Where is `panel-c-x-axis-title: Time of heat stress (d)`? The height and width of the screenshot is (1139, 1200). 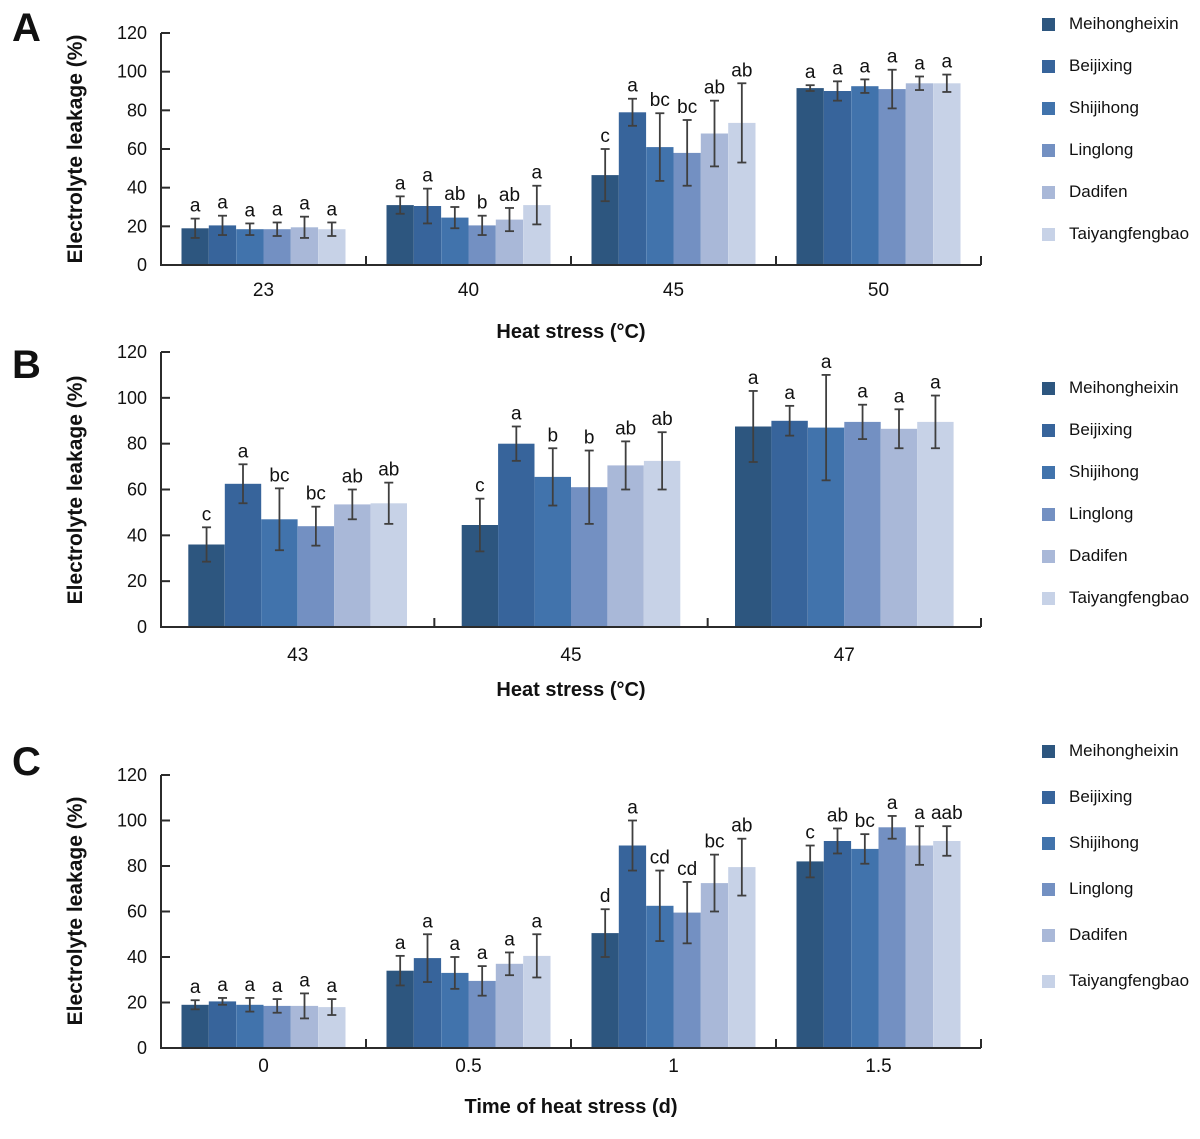 panel-c-x-axis-title: Time of heat stress (d) is located at coordinates (571, 1107).